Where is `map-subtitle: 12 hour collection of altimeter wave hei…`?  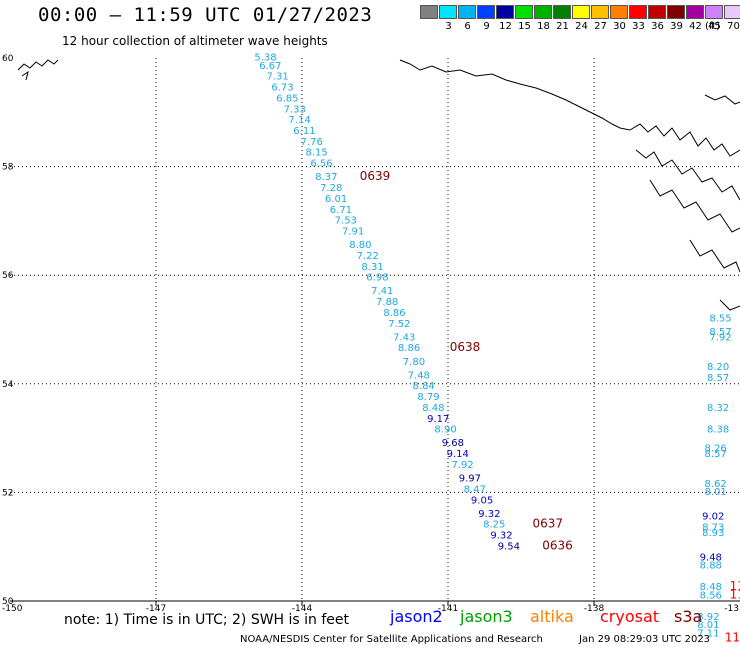 map-subtitle: 12 hour collection of altimeter wave hei… is located at coordinates (195, 41).